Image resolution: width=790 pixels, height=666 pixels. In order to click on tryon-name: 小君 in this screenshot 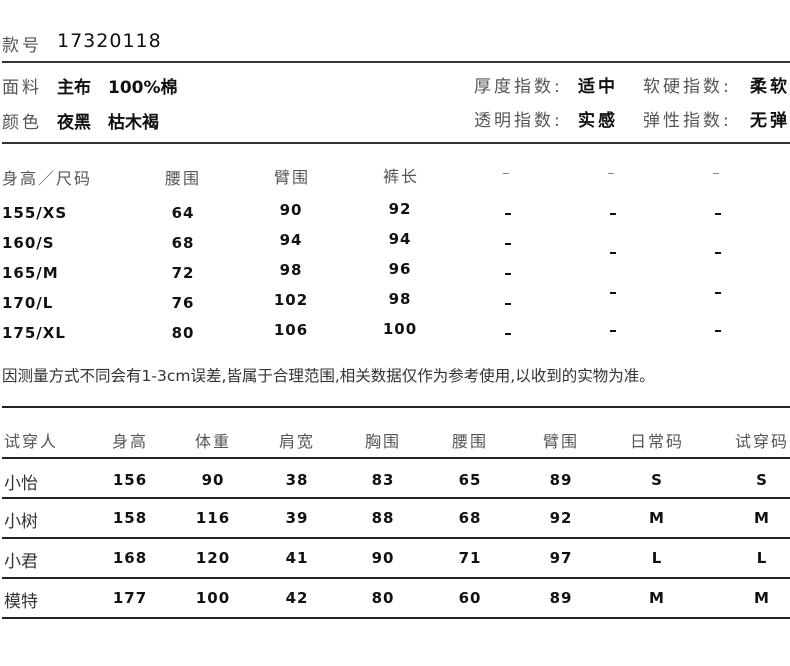, I will do `click(21, 562)`.